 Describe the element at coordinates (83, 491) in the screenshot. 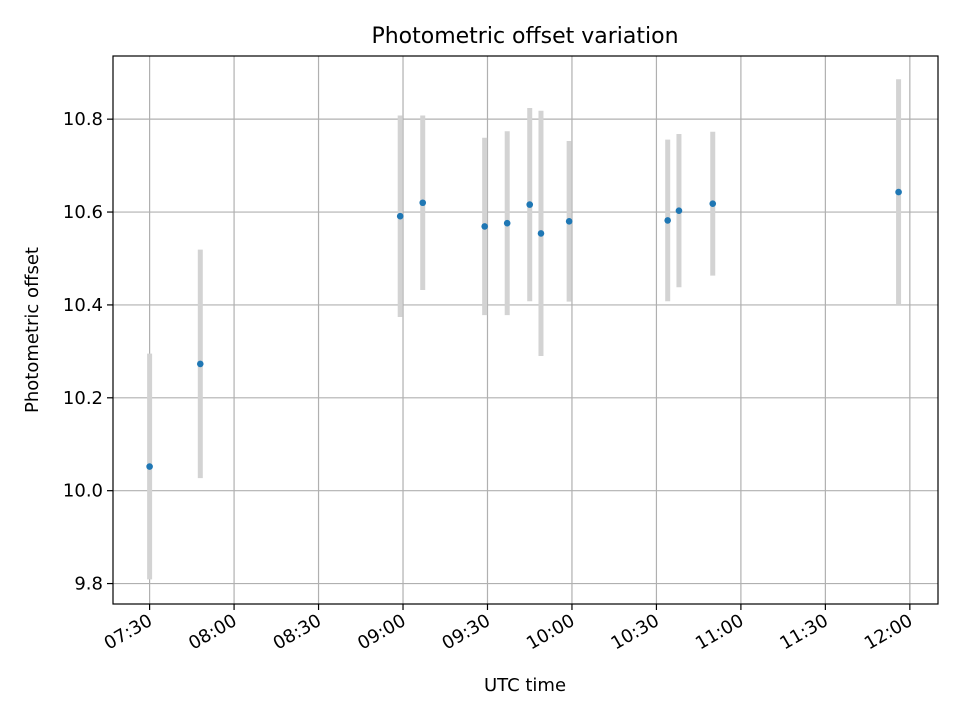

I see `y-tick-label: 10.0` at that location.